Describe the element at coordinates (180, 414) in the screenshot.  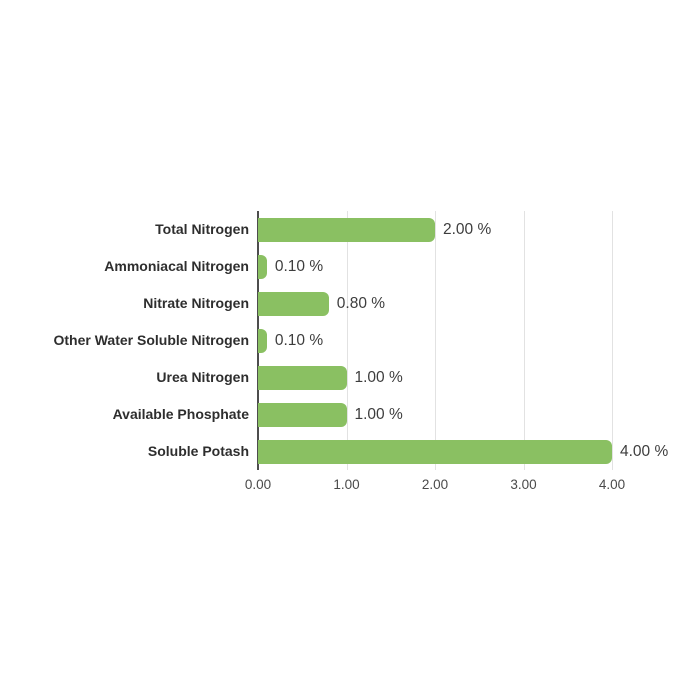
I see `category-label: Available Phosphate` at that location.